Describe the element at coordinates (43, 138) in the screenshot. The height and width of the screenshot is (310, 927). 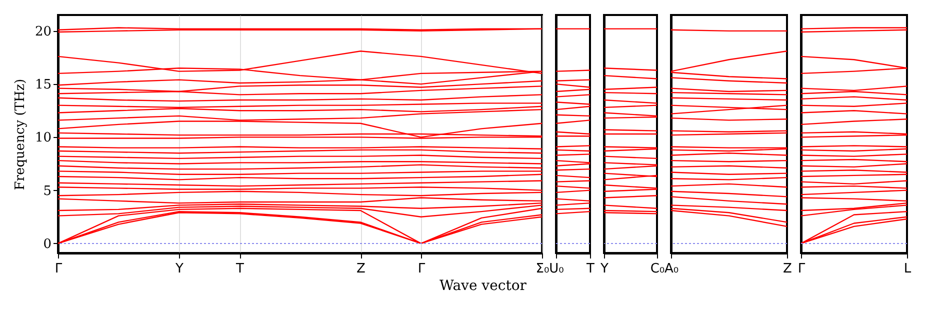
I see `y-tick-label: 10` at that location.